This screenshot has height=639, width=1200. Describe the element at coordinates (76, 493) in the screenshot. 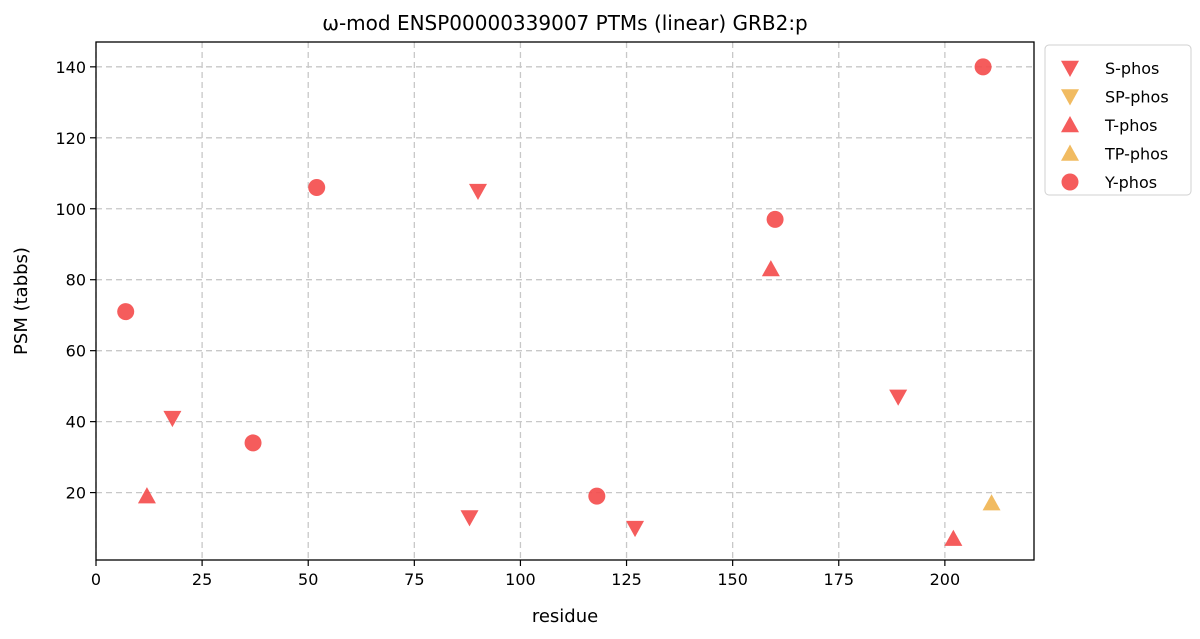

I see `y-tick-label: 20` at that location.